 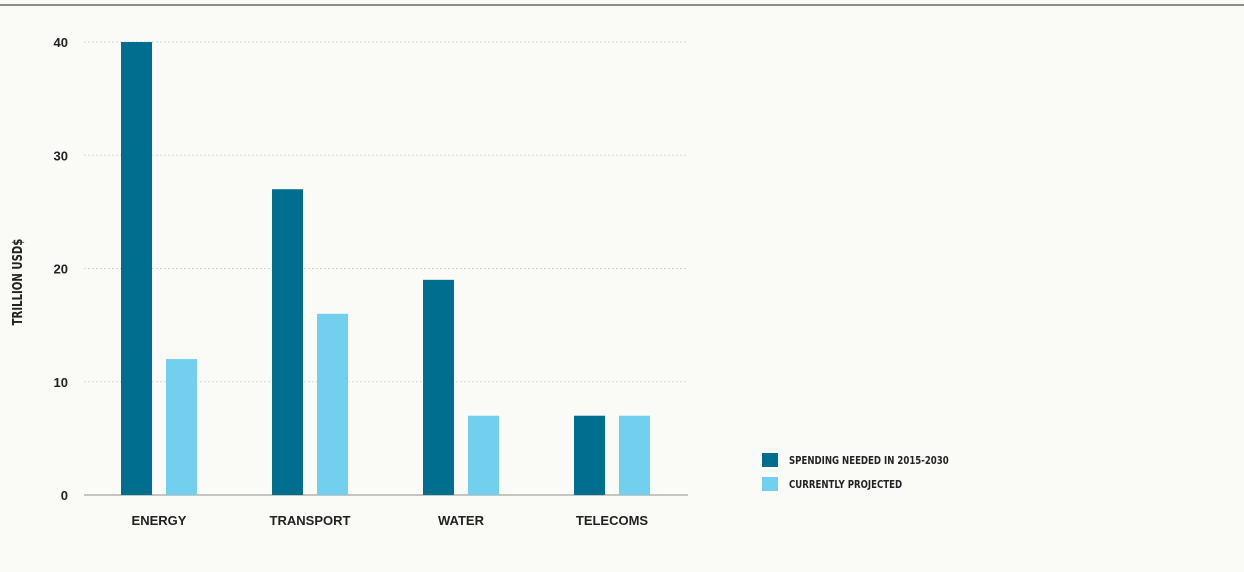 I want to click on legend-item: CURRENTLY PROJECTED, so click(x=878, y=484).